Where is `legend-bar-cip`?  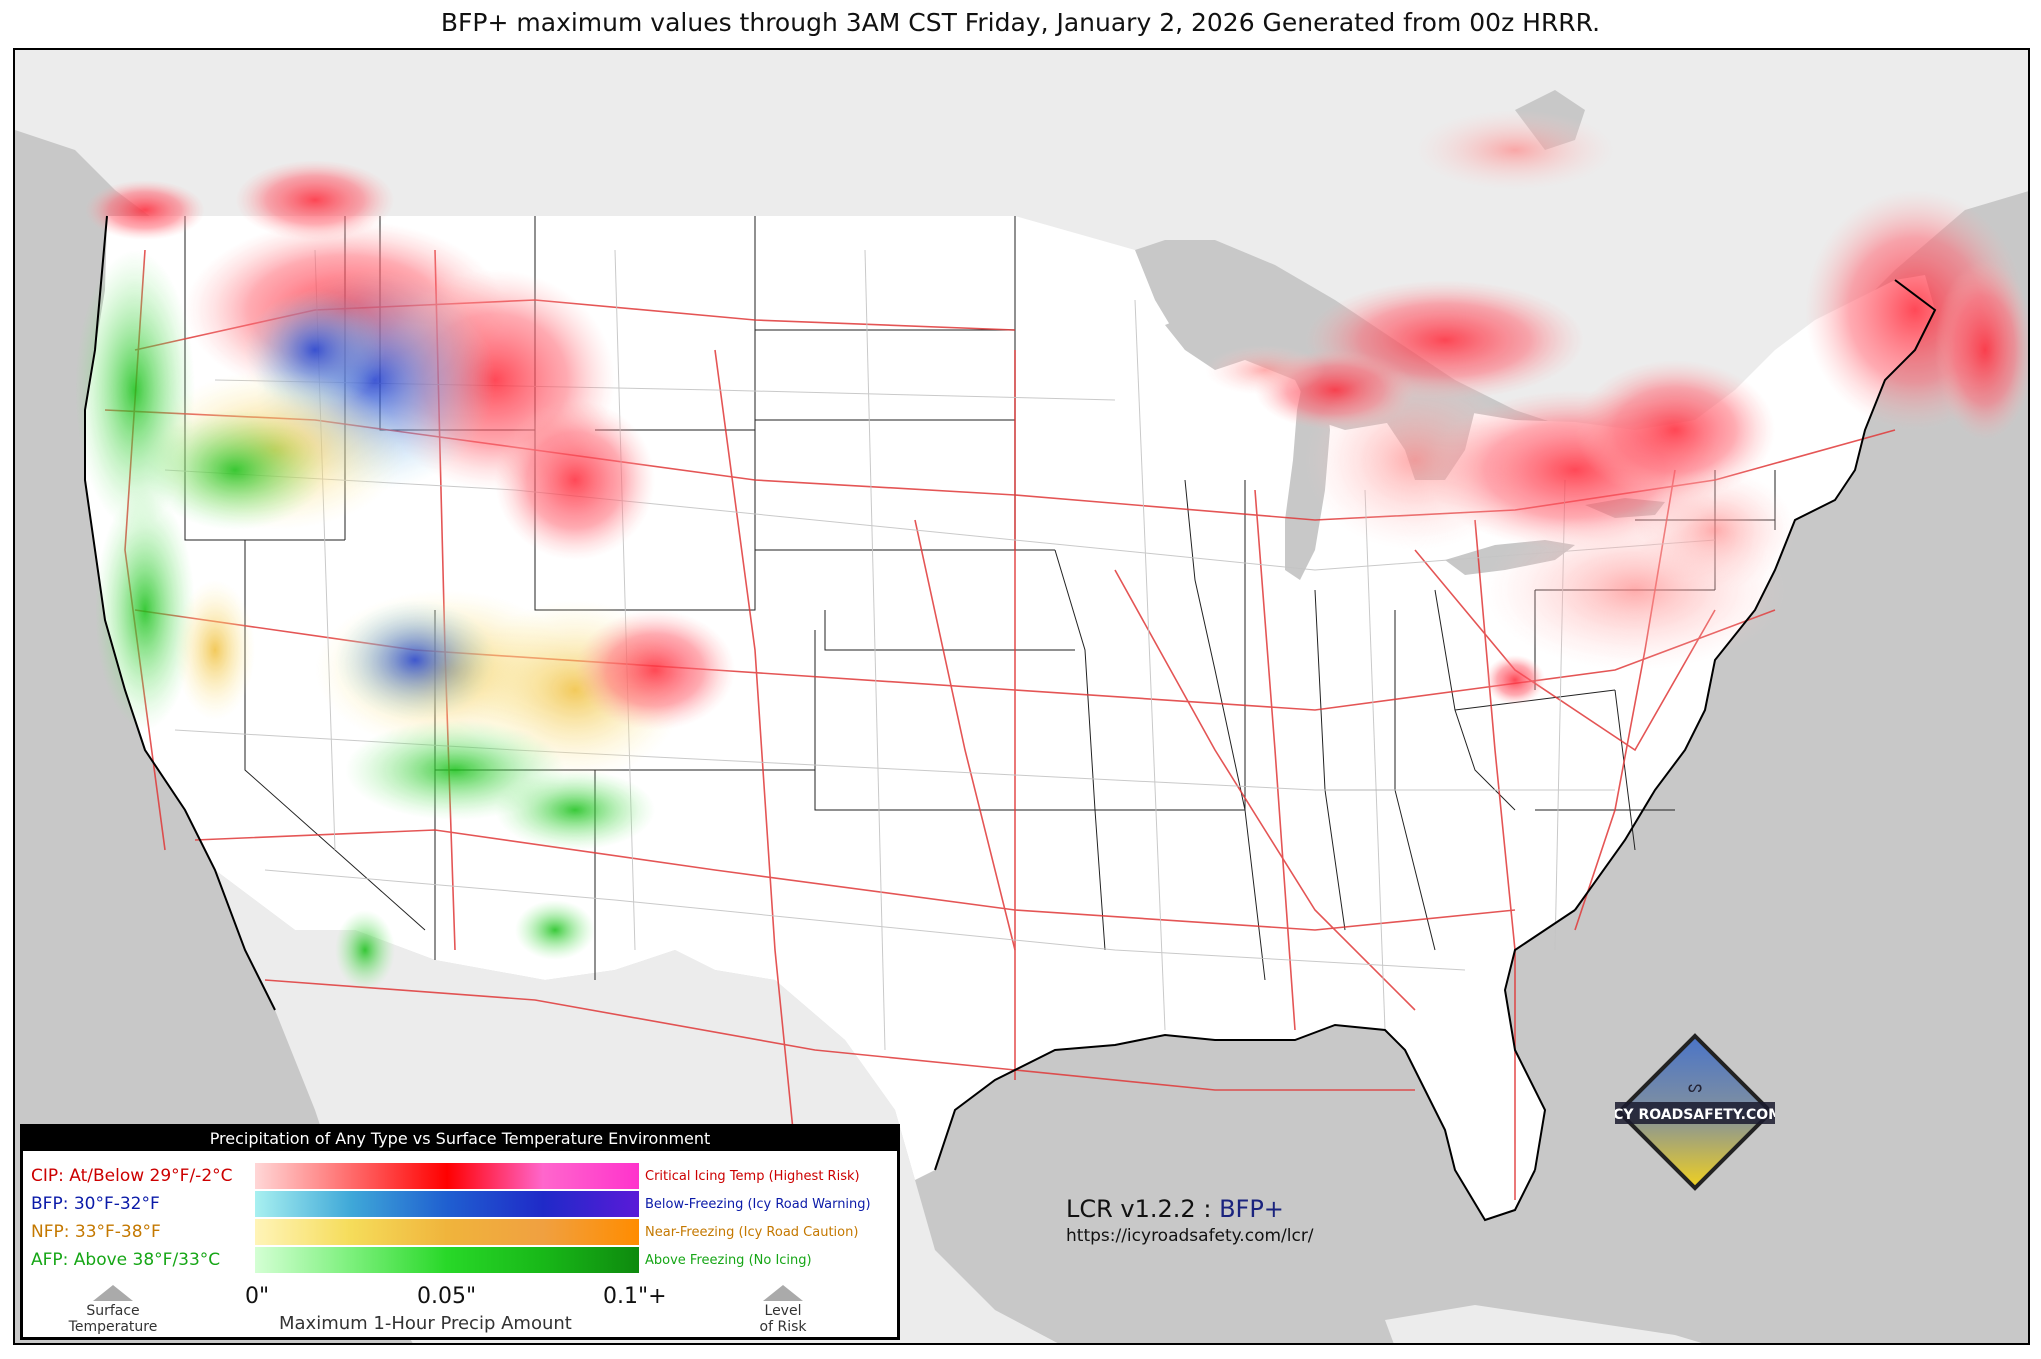
legend-bar-cip is located at coordinates (447, 1176).